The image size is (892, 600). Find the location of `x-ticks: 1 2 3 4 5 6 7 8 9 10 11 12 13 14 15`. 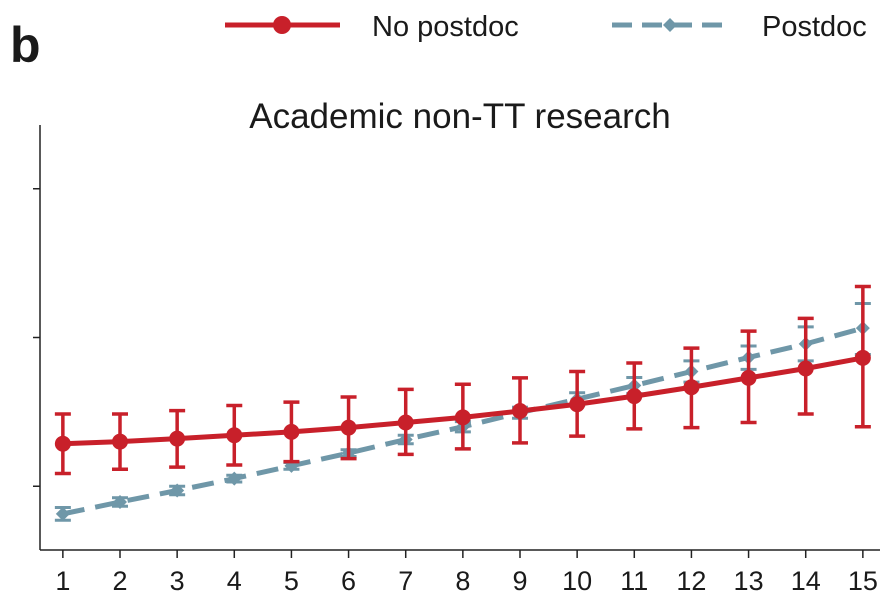

x-ticks: 1 2 3 4 5 6 7 8 9 10 11 12 13 14 15 is located at coordinates (466, 573).